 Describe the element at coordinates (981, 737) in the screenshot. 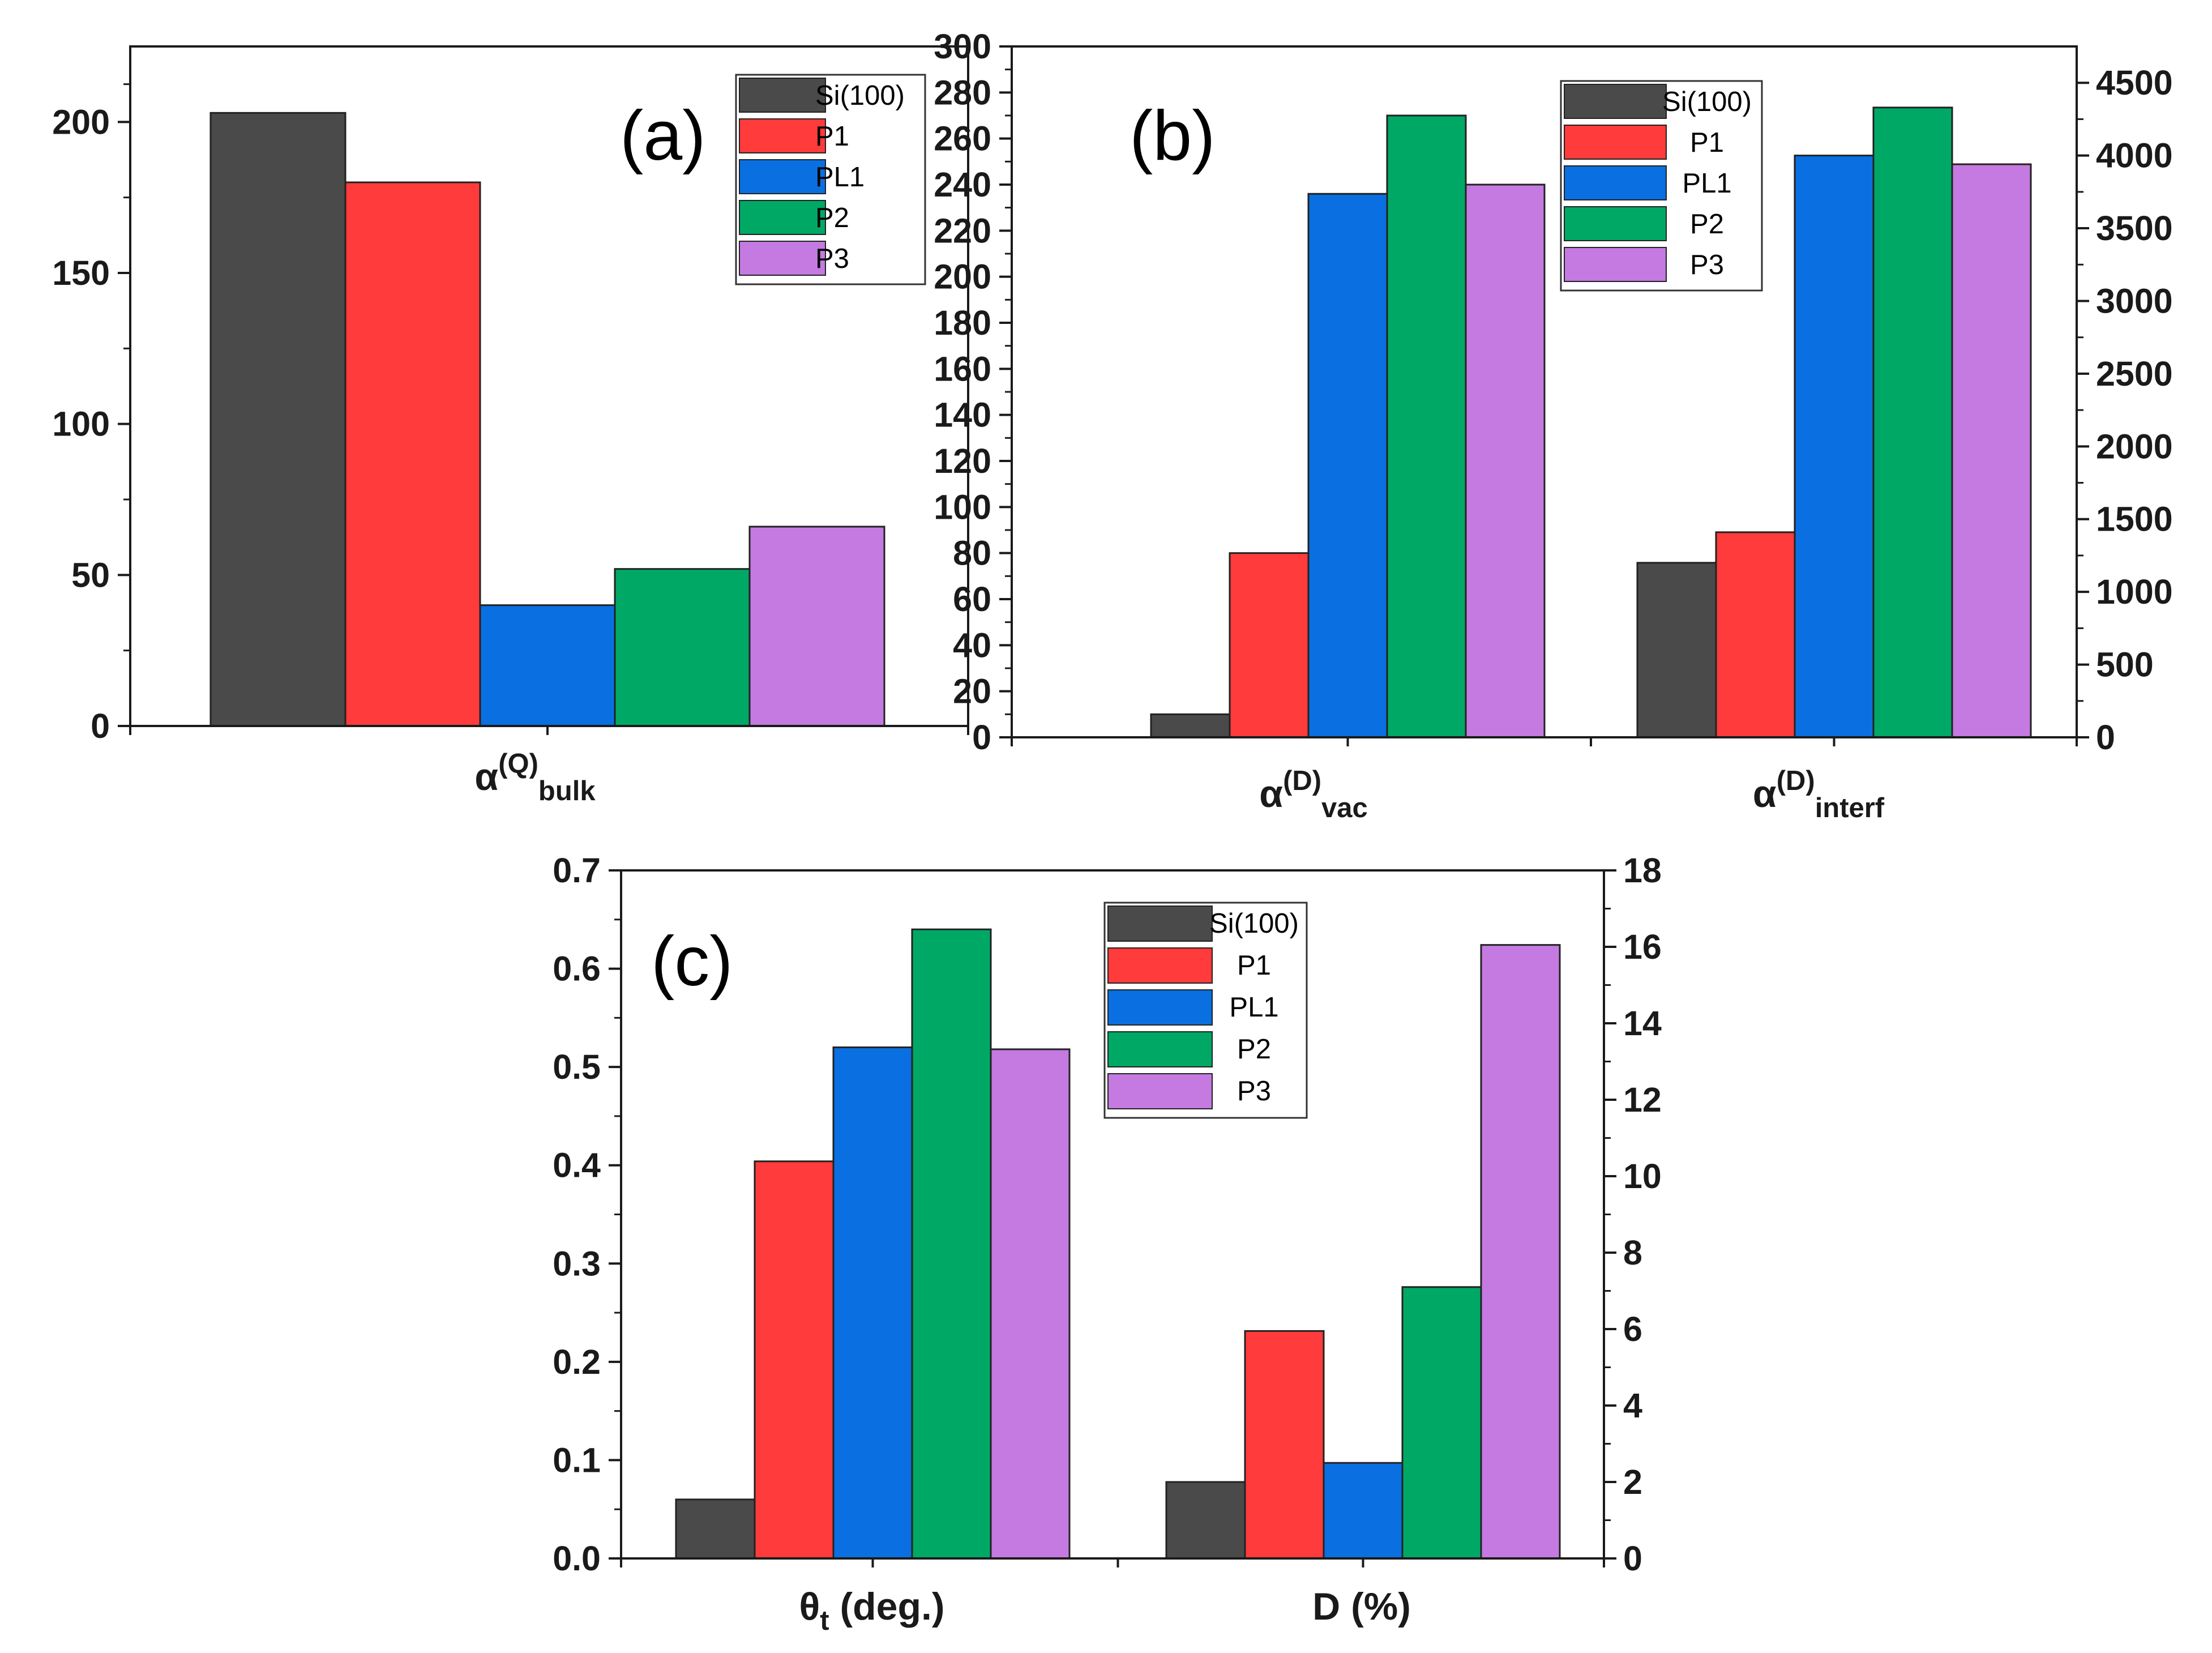

I see `y-left-tick-label: 0` at that location.